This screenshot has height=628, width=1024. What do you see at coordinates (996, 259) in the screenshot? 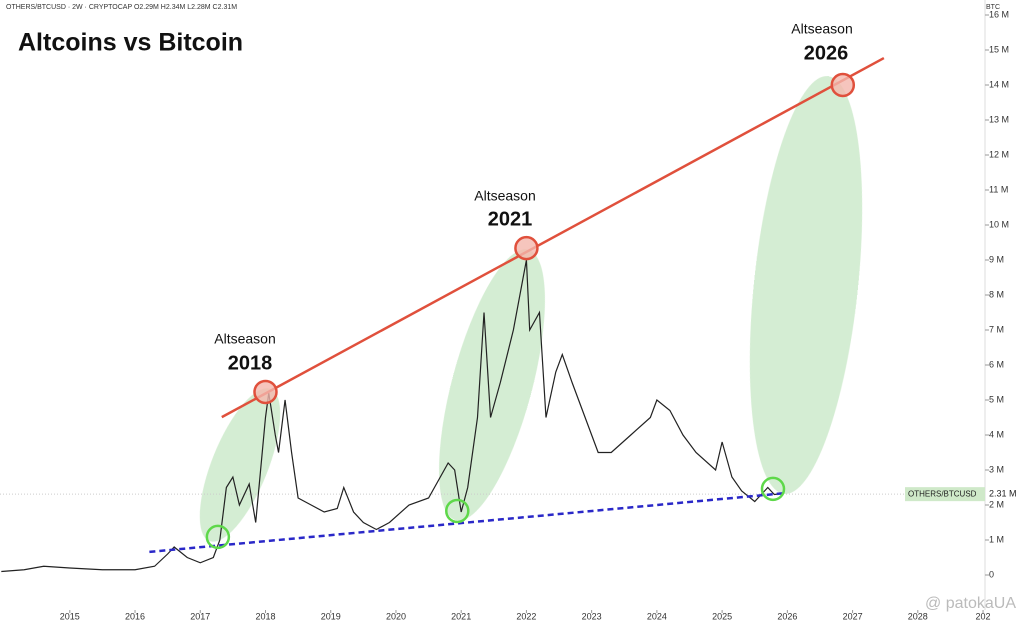
I see `y-tick-label: 9 M` at bounding box center [996, 259].